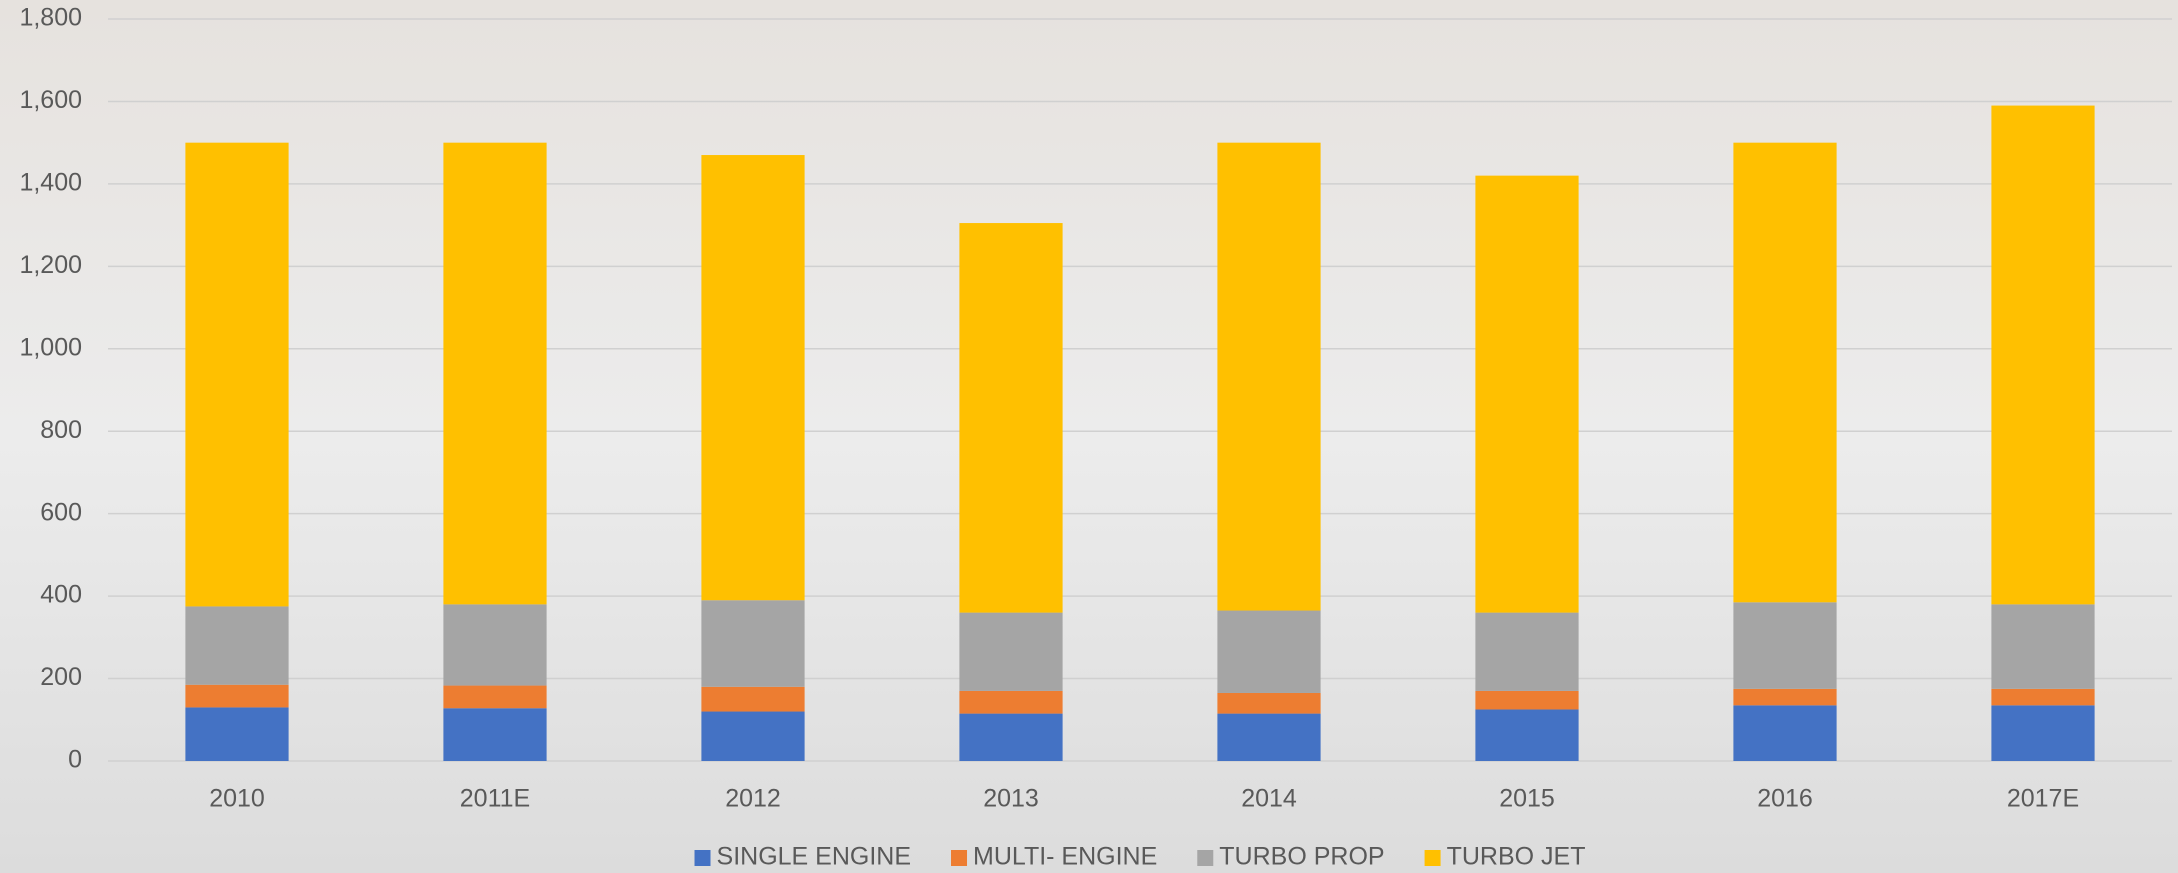  I want to click on x-tick-label: 2016, so click(1785, 799).